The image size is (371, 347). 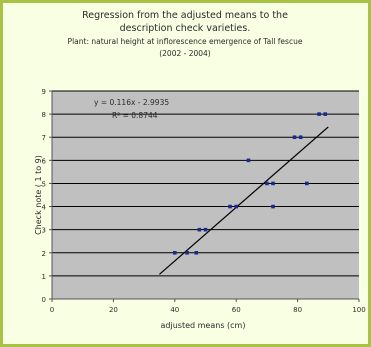 I want to click on y-tick-label: 7, so click(x=44, y=138).